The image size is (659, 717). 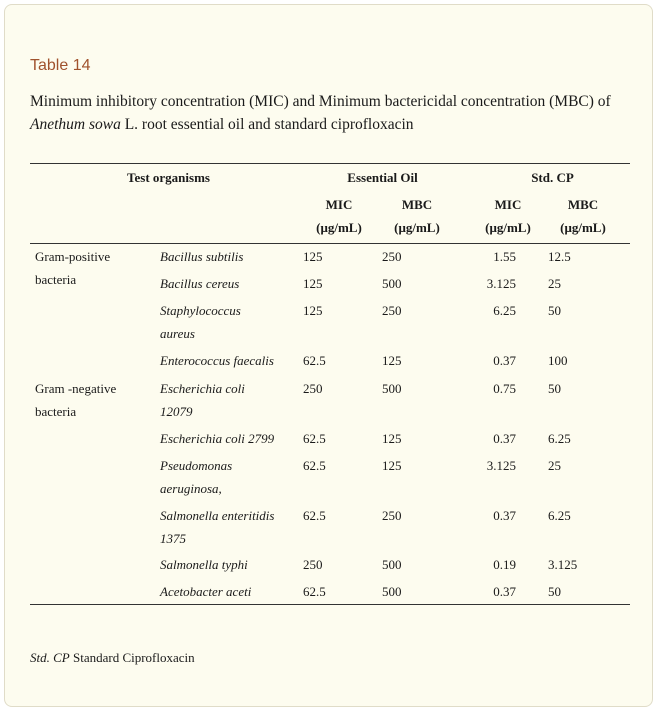 What do you see at coordinates (177, 333) in the screenshot?
I see `organism-name: aureus` at bounding box center [177, 333].